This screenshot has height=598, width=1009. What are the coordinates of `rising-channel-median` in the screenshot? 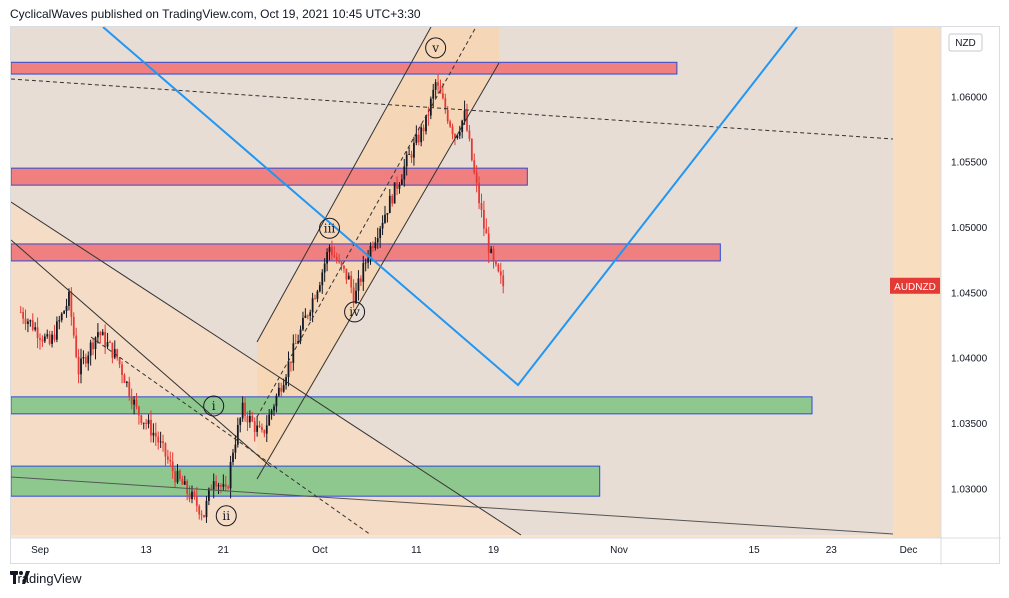 It's located at (366, 222).